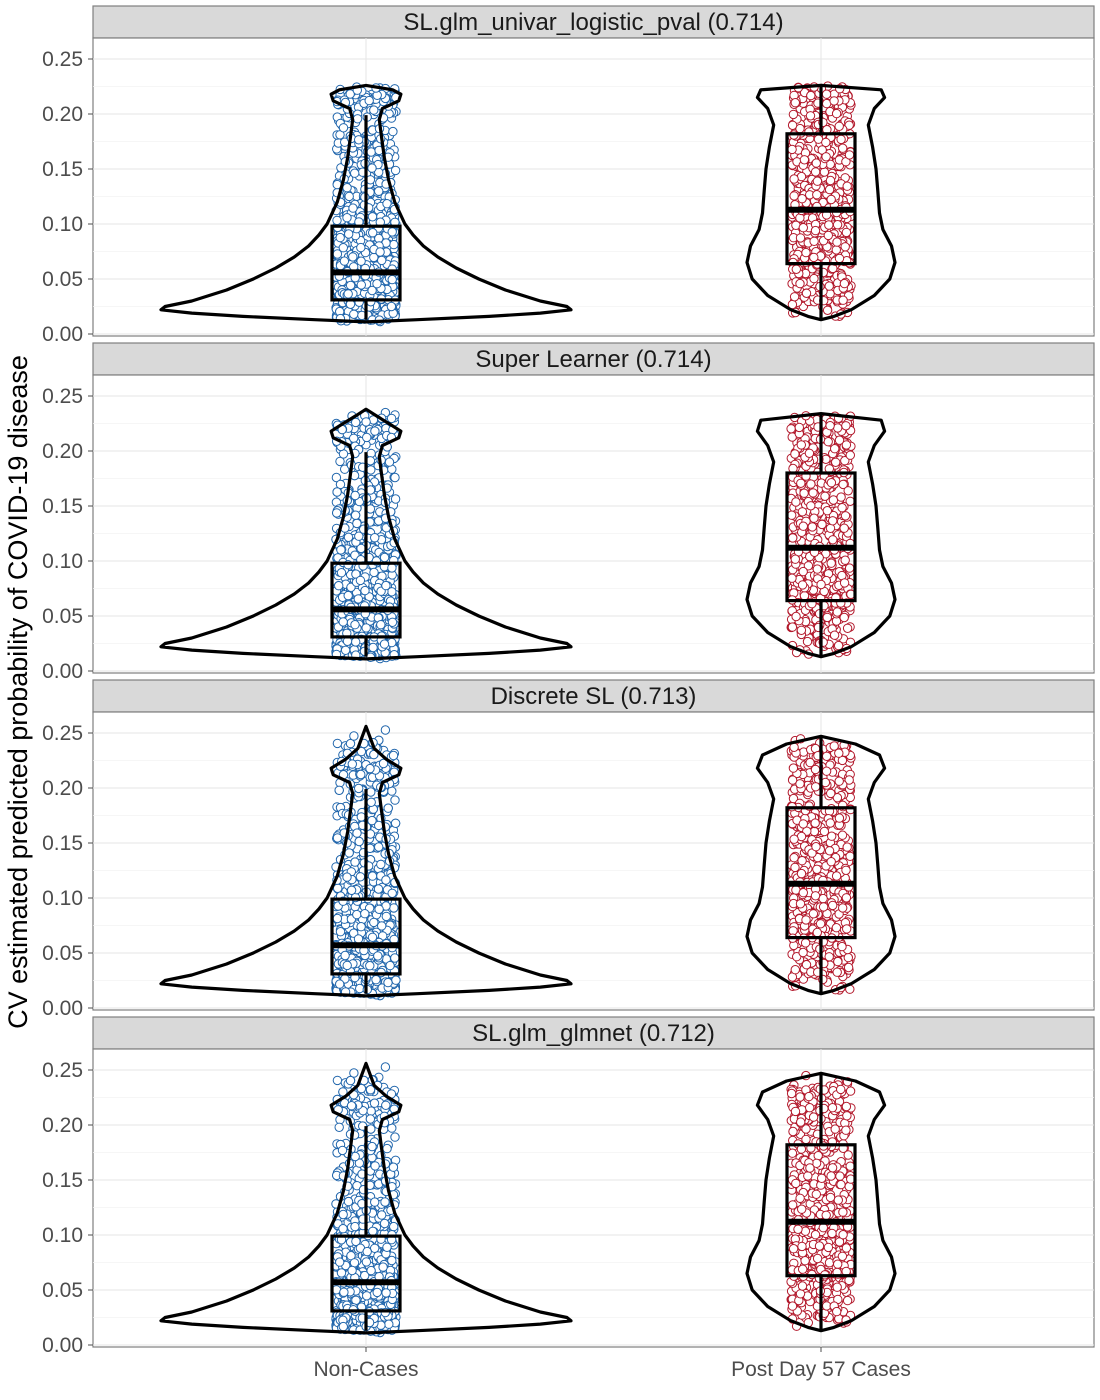 Image resolution: width=1100 pixels, height=1400 pixels. Describe the element at coordinates (366, 204) in the screenshot. I see `jitter-points` at that location.